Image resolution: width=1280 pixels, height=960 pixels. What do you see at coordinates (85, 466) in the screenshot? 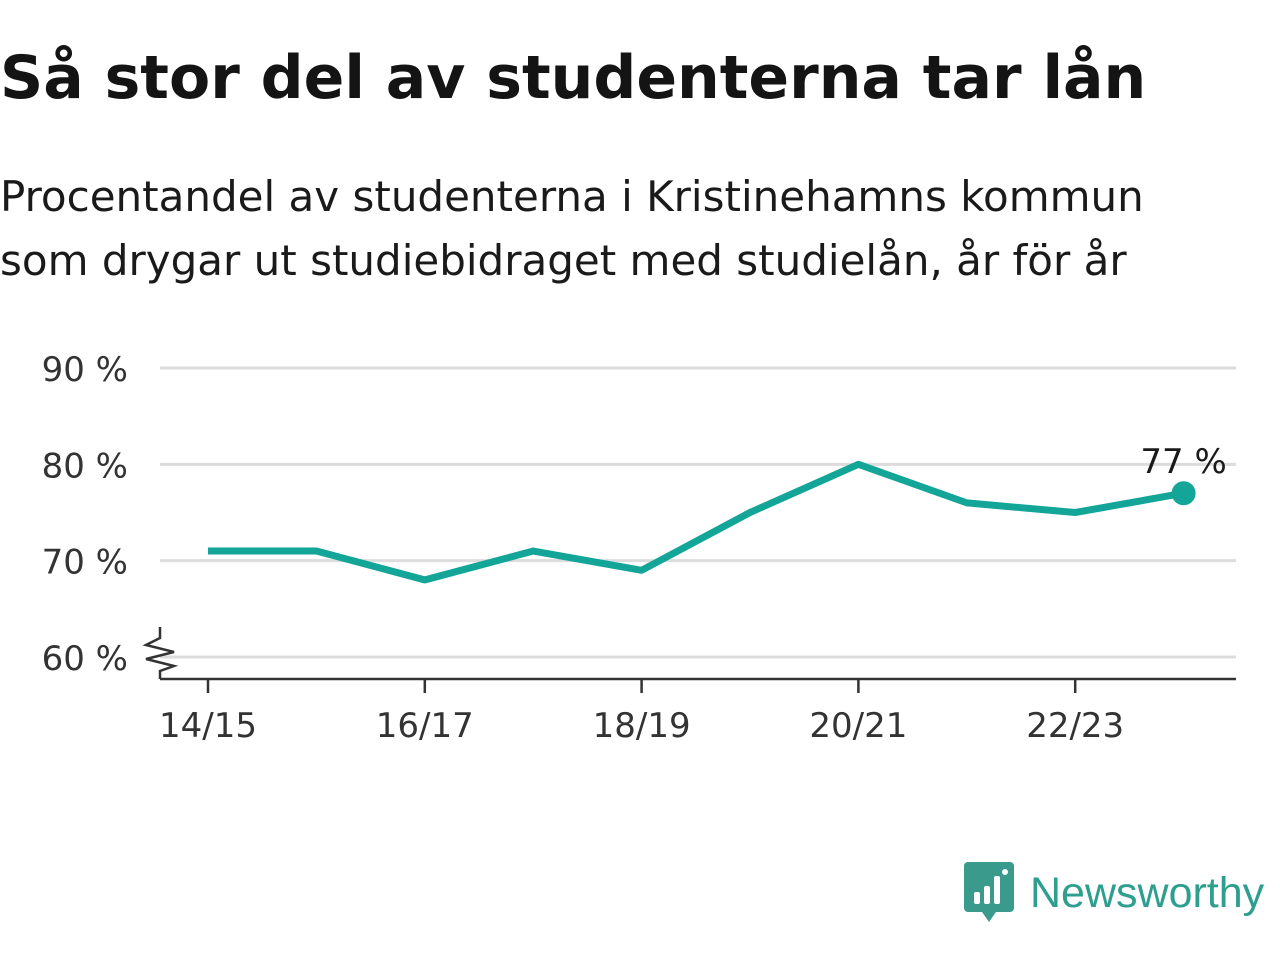
I see `y-tick-label: 80 %` at bounding box center [85, 466].